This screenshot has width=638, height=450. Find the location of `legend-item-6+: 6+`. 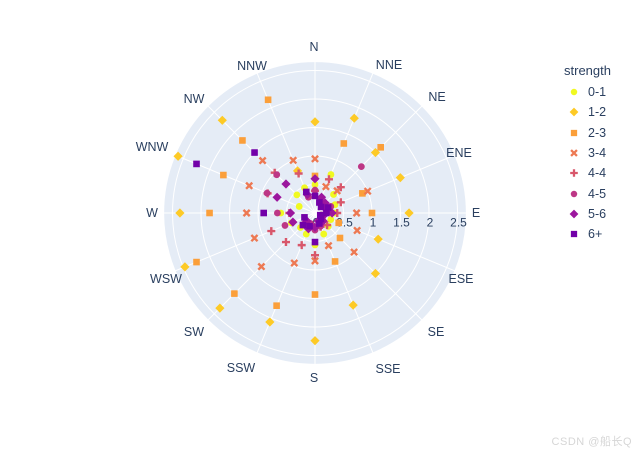

legend-item-6+: 6+ is located at coordinates (596, 234).